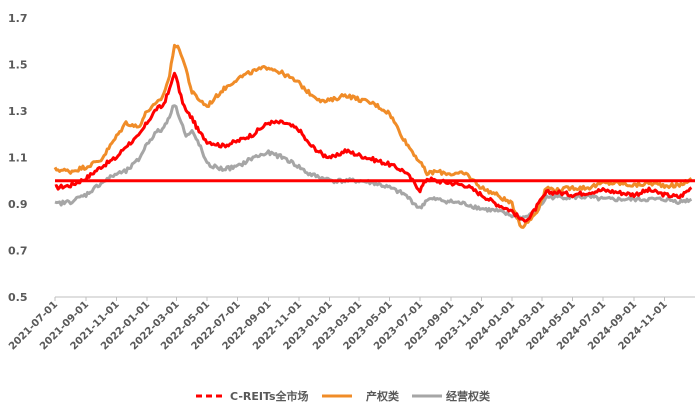 This screenshot has width=700, height=417. I want to click on y-axis: 1.7 1.5 1.3 1.1 0.9 0.7 0.5, so click(18, 158).